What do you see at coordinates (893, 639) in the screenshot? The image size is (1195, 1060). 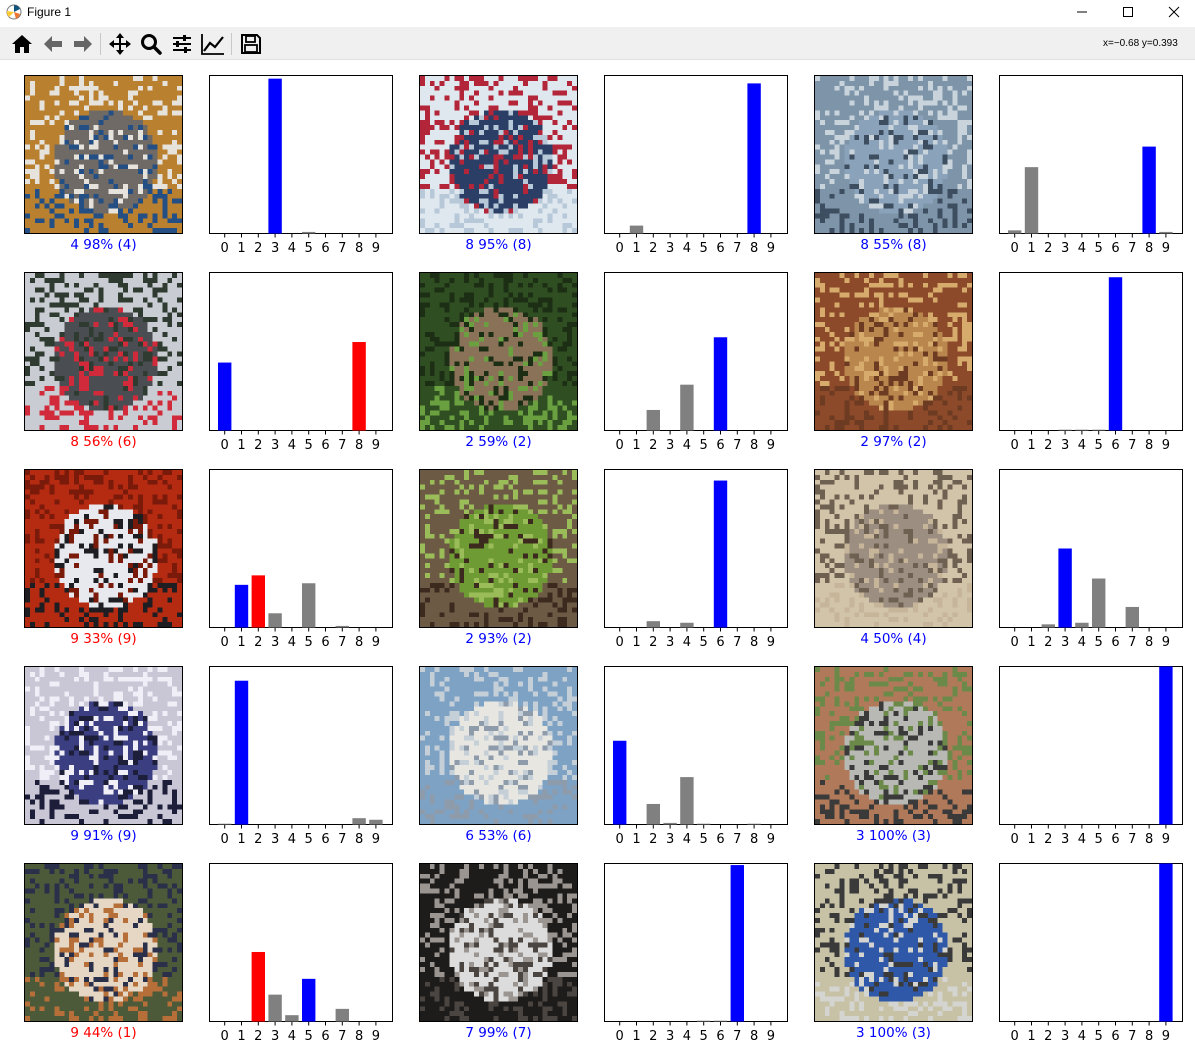 I see `prediction-caption: 4 50% (4)` at bounding box center [893, 639].